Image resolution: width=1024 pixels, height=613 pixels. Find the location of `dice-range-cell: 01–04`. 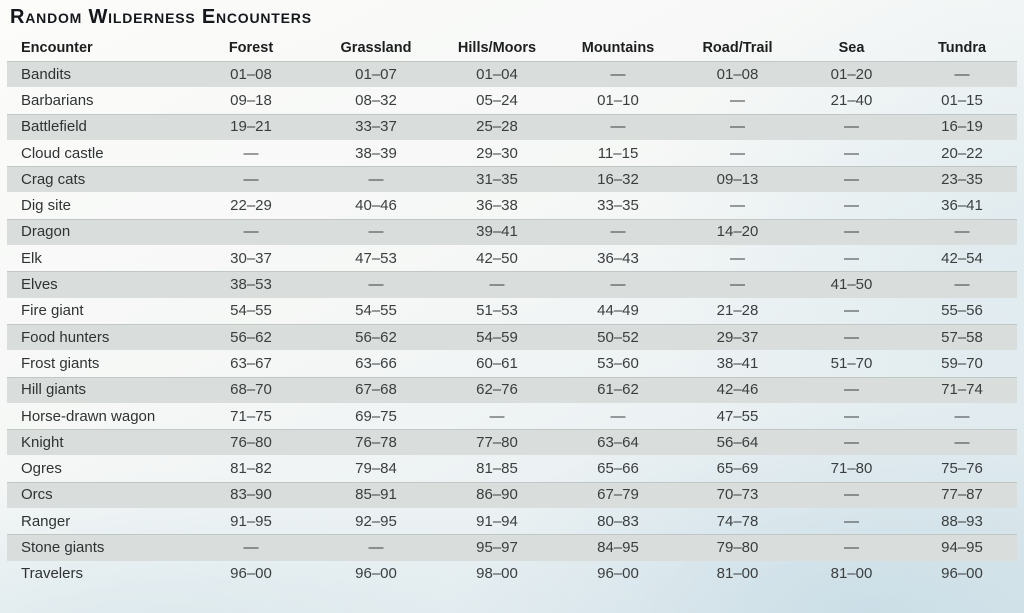

dice-range-cell: 01–04 is located at coordinates (497, 74).